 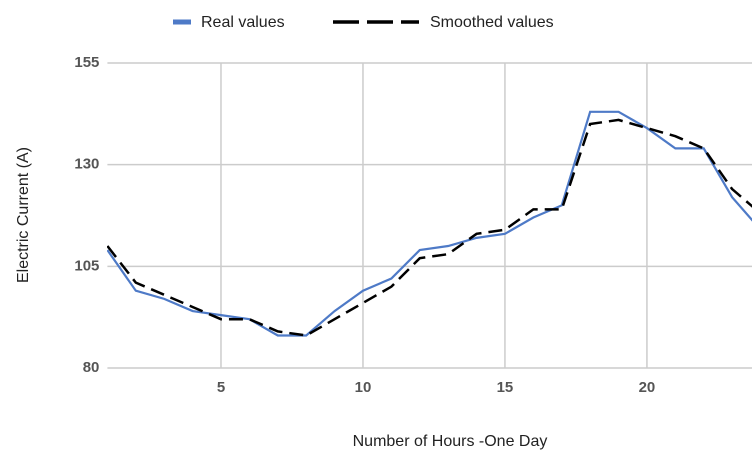 What do you see at coordinates (86, 62) in the screenshot?
I see `y-tick-label: 155` at bounding box center [86, 62].